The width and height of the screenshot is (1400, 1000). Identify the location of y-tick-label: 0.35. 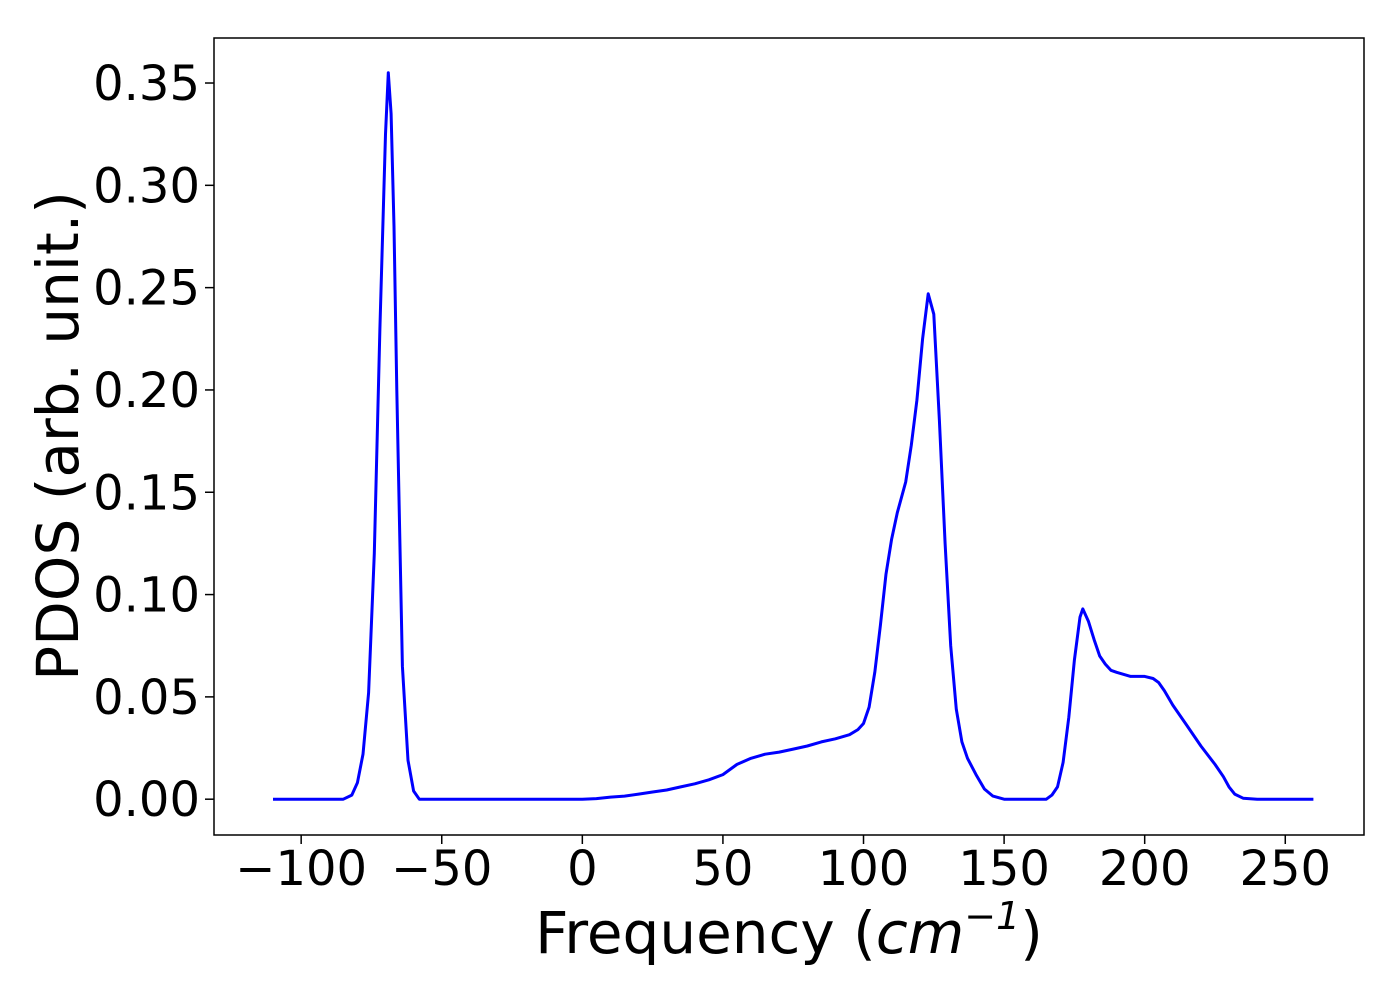
(146, 84).